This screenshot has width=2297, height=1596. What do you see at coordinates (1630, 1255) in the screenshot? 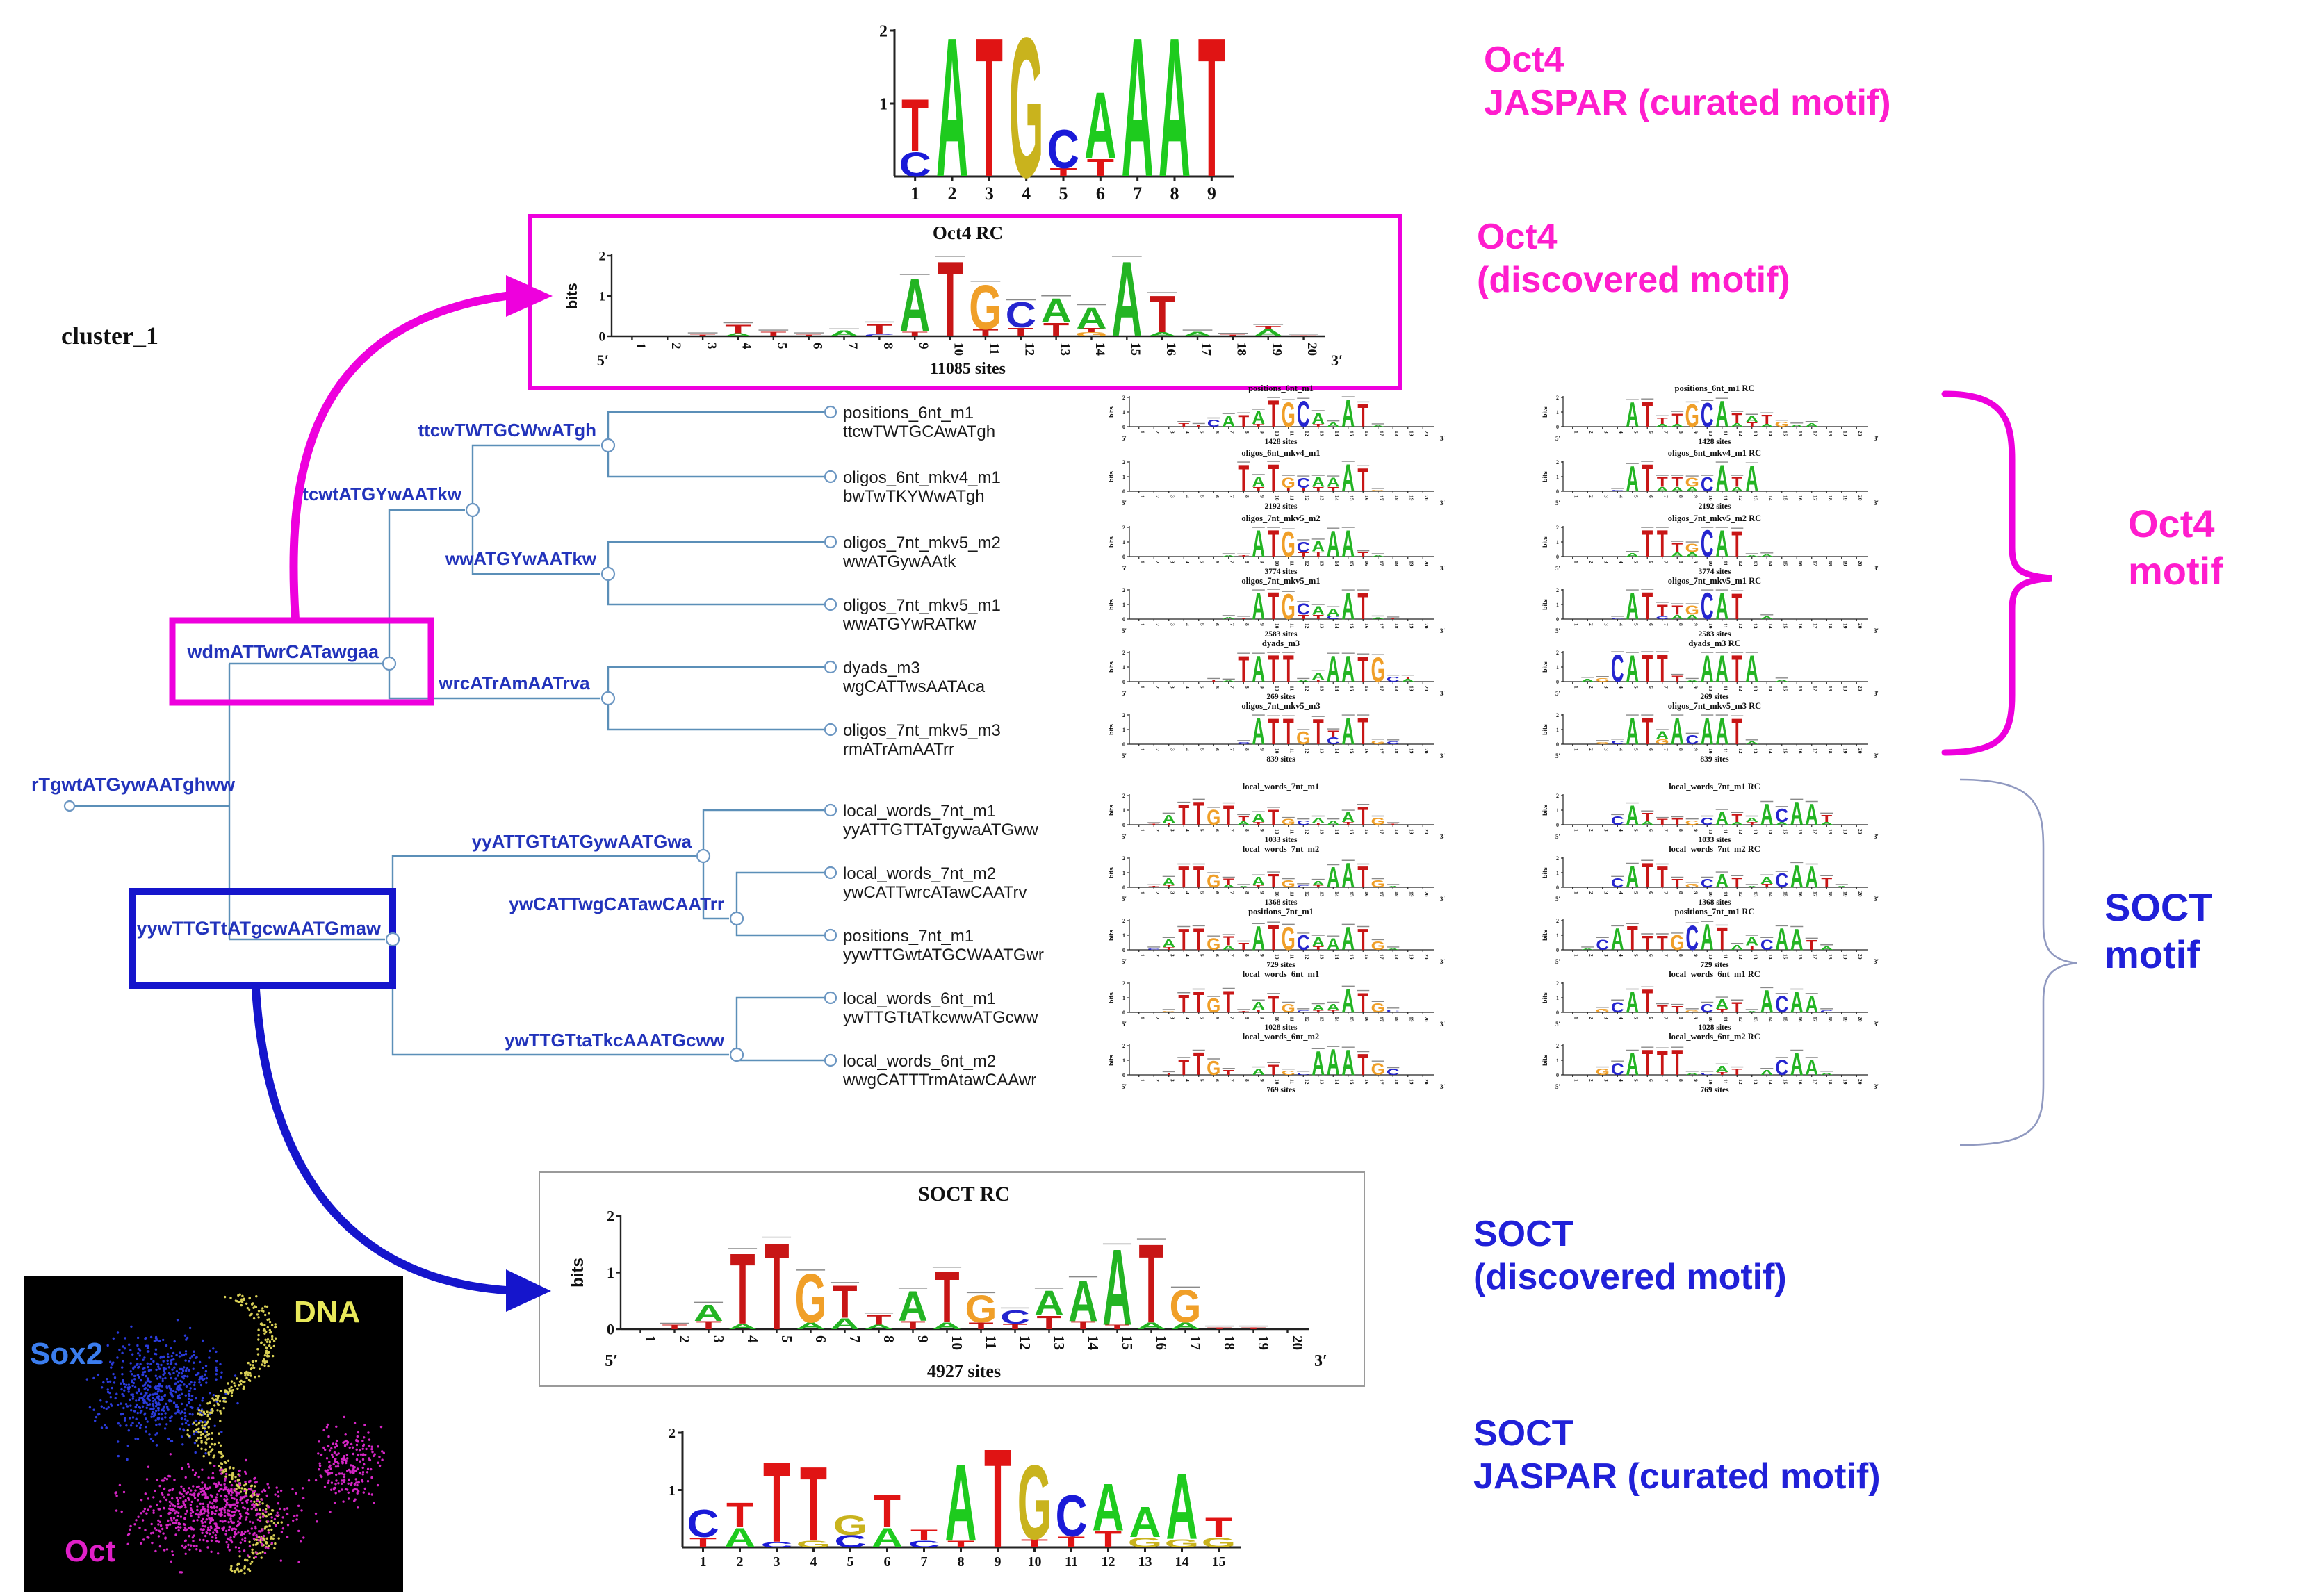
I see `soct-discovered-annotation: SOCT (discovered motif)` at bounding box center [1630, 1255].